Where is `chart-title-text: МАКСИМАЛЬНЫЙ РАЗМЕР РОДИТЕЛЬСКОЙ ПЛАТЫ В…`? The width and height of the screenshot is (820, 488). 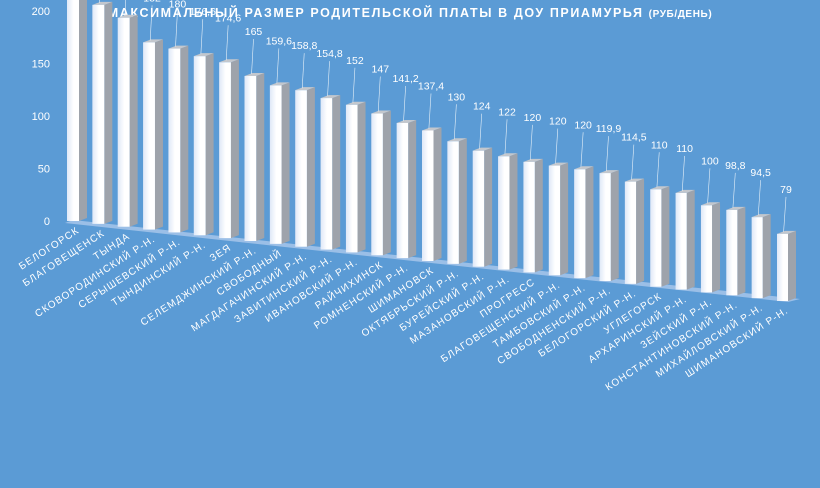
chart-title-text: МАКСИМАЛЬНЫЙ РАЗМЕР РОДИТЕЛЬСКОЙ ПЛАТЫ В… is located at coordinates (375, 13).